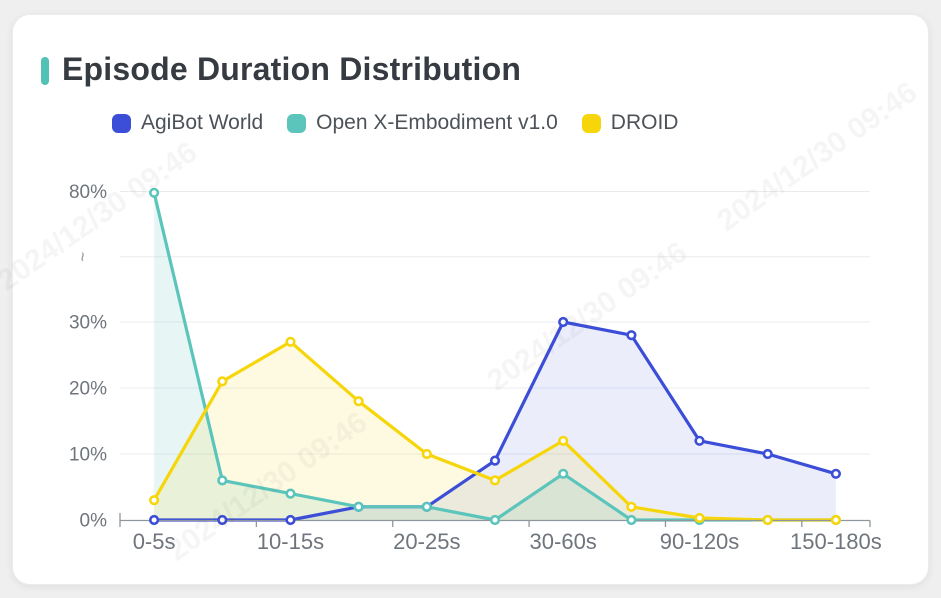 Image resolution: width=941 pixels, height=598 pixels. Describe the element at coordinates (202, 122) in the screenshot. I see `legend-label: AgiBot World` at that location.